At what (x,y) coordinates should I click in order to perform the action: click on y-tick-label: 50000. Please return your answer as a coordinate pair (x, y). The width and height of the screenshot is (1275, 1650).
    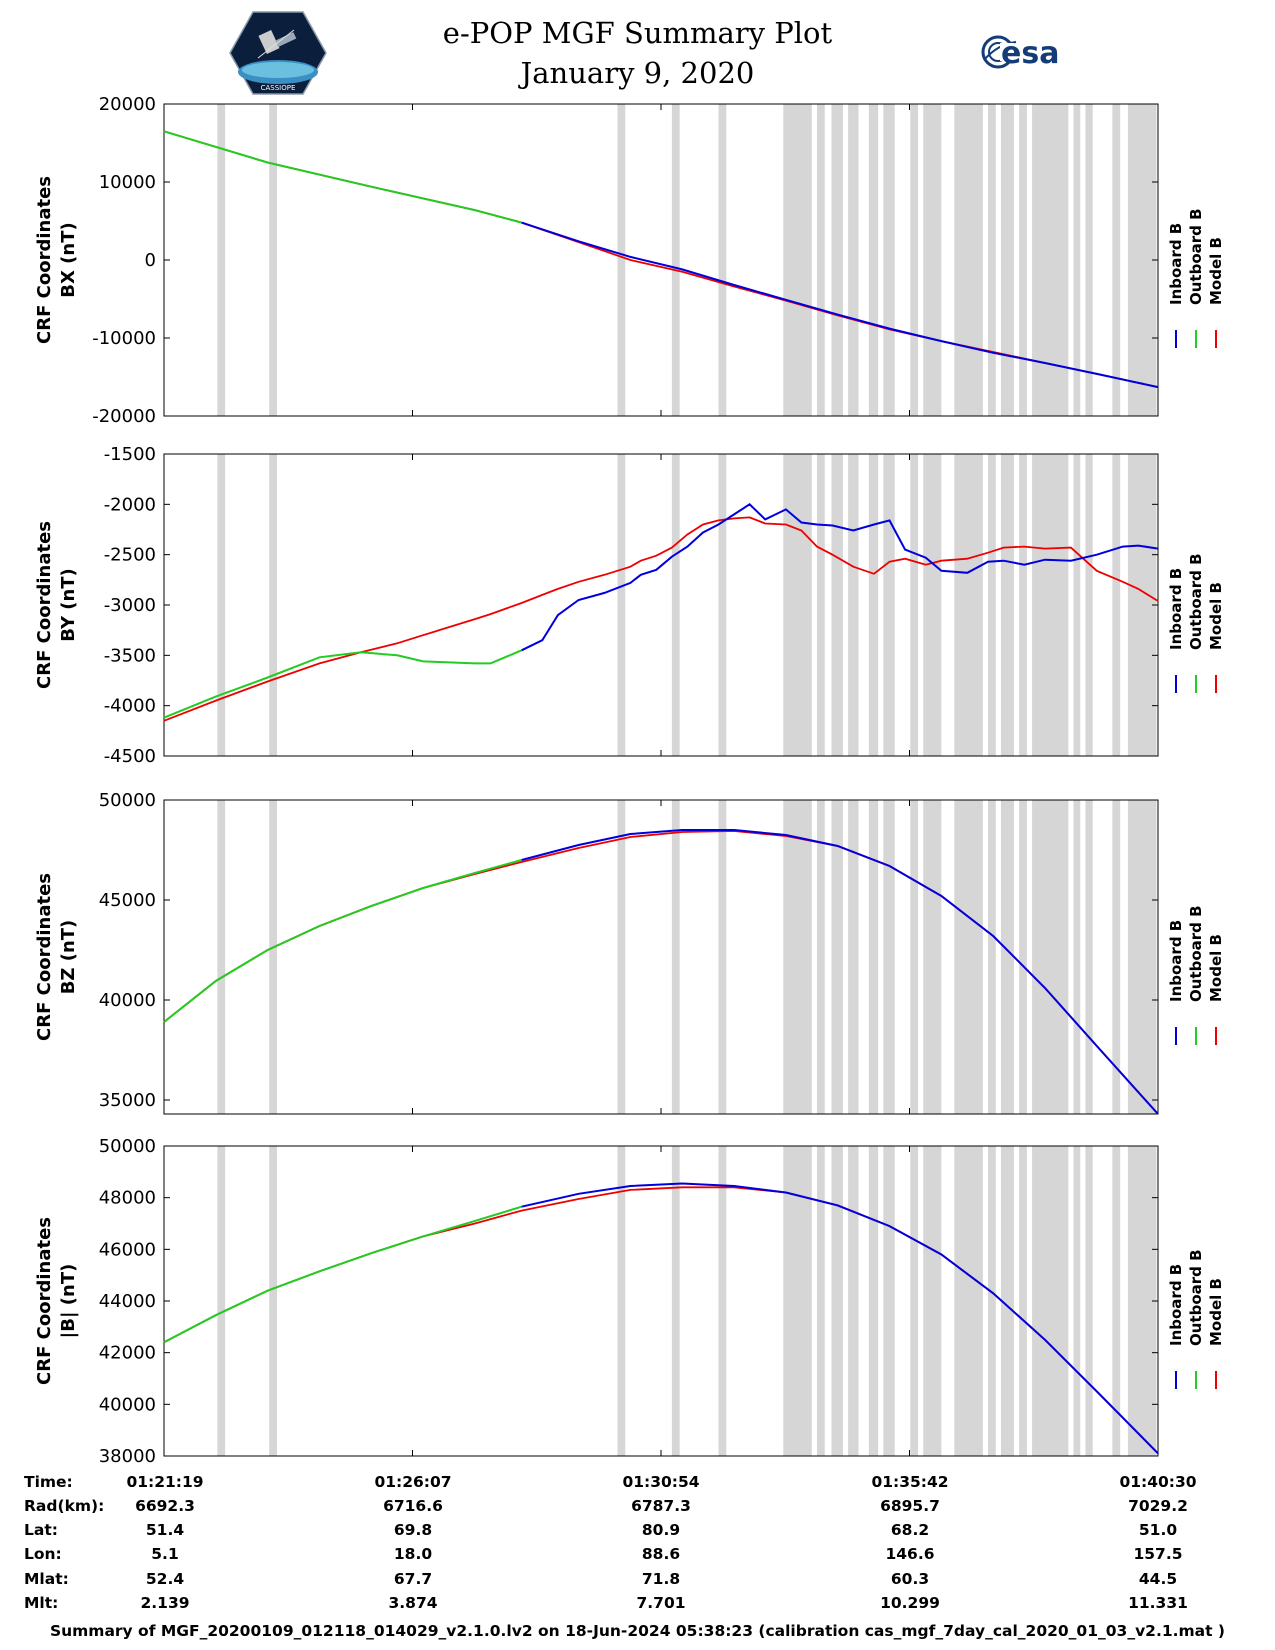
    Looking at the image, I should click on (127, 800).